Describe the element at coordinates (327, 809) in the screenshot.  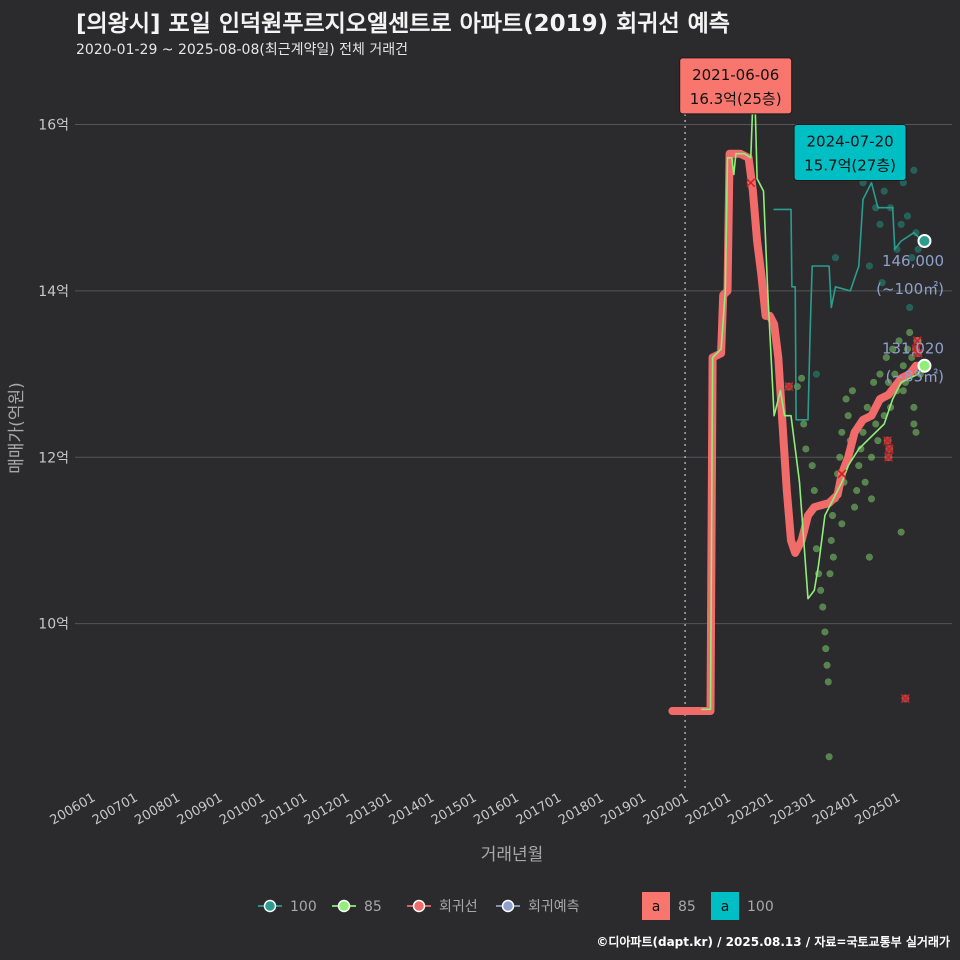
I see `x-tick-label: 201201` at that location.